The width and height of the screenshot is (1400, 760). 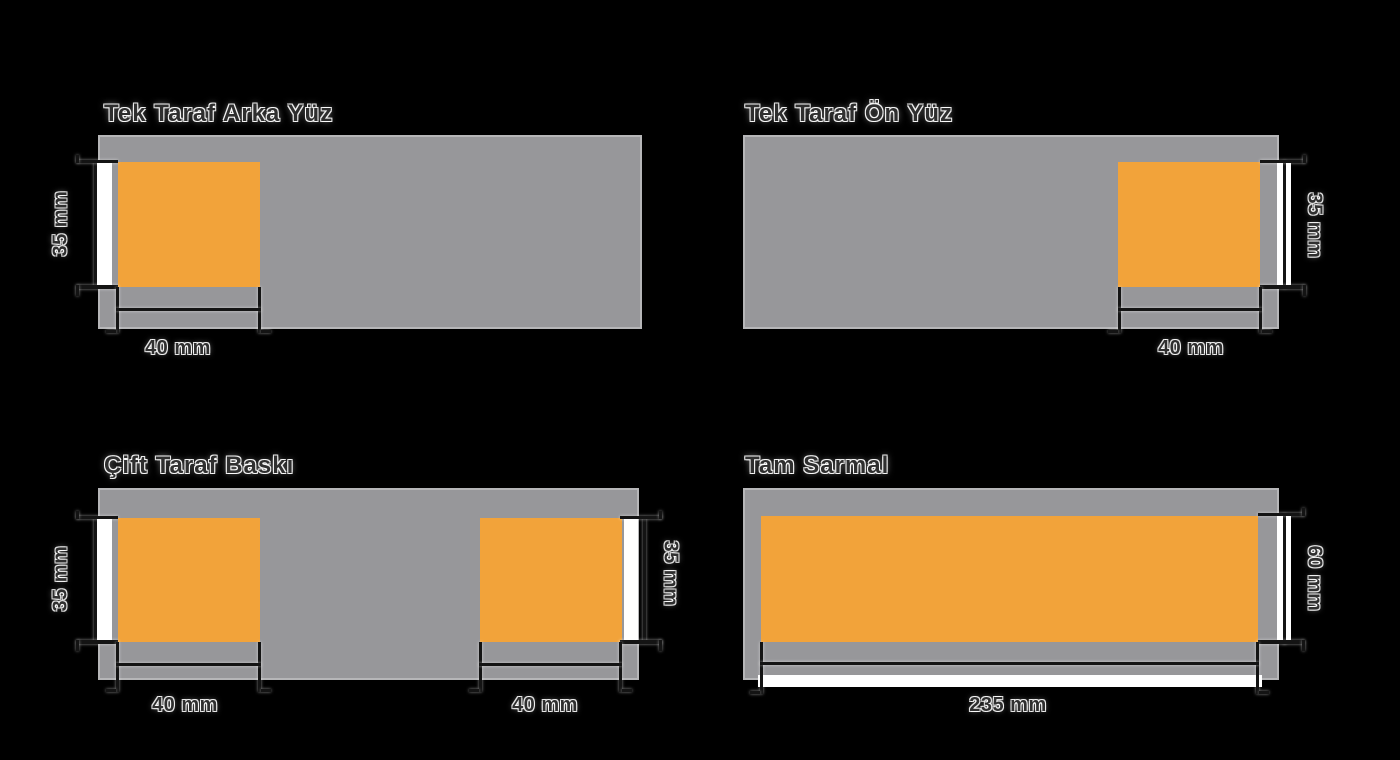 I want to click on height-dimension-label: 60 mm, so click(x=1314, y=578).